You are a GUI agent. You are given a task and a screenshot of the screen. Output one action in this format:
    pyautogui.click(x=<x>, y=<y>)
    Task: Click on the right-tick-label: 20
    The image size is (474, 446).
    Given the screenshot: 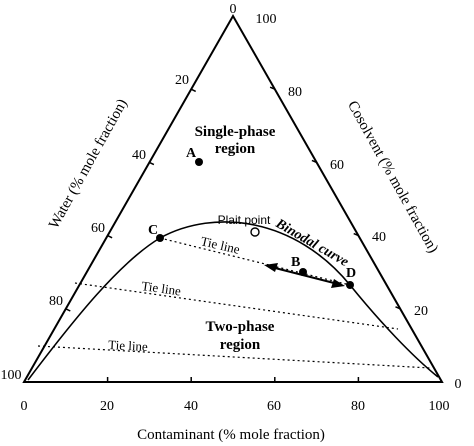 What is the action you would take?
    pyautogui.click(x=421, y=311)
    